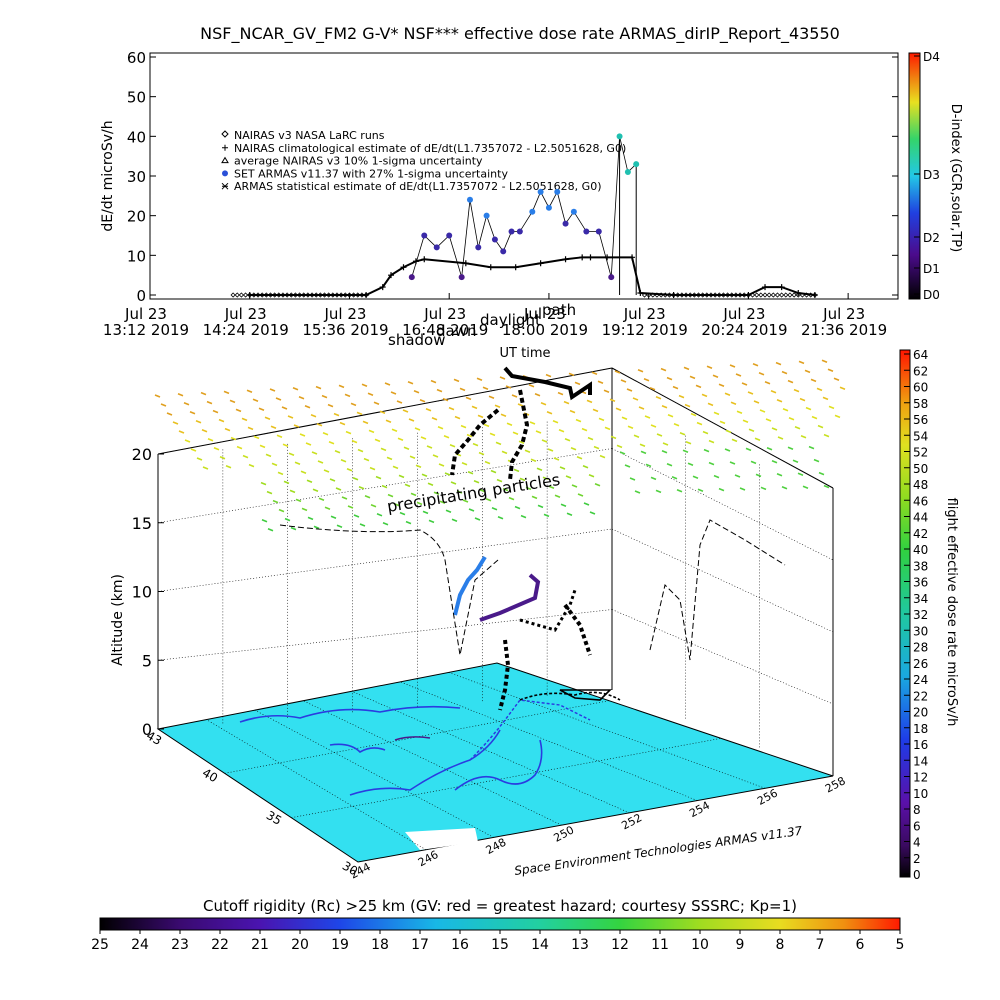 This screenshot has width=1000, height=1000. What do you see at coordinates (920, 485) in the screenshot?
I see `dose-tick-label: 48` at bounding box center [920, 485].